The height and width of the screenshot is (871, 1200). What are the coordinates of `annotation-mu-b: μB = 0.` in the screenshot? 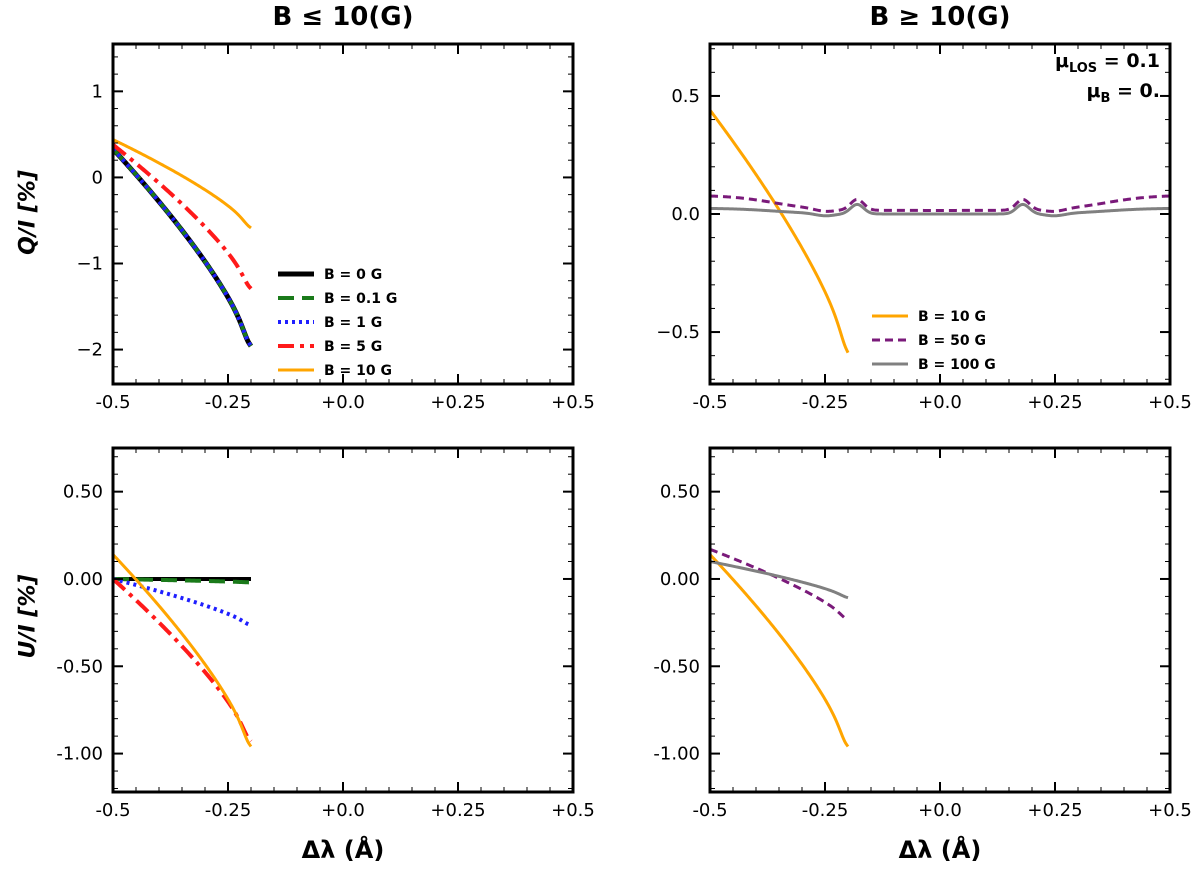 It's located at (1123, 93).